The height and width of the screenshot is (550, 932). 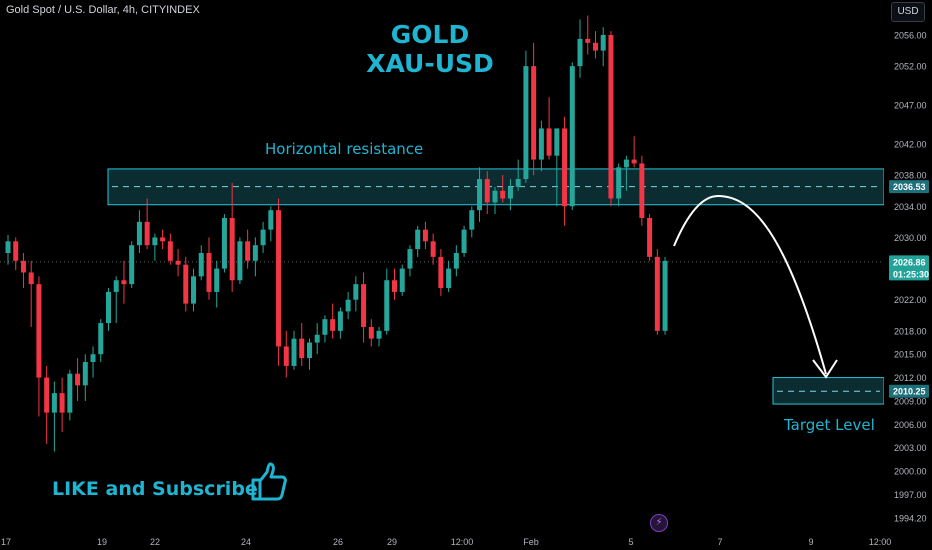 What do you see at coordinates (910, 176) in the screenshot?
I see `y-tick-label: 2038.00` at bounding box center [910, 176].